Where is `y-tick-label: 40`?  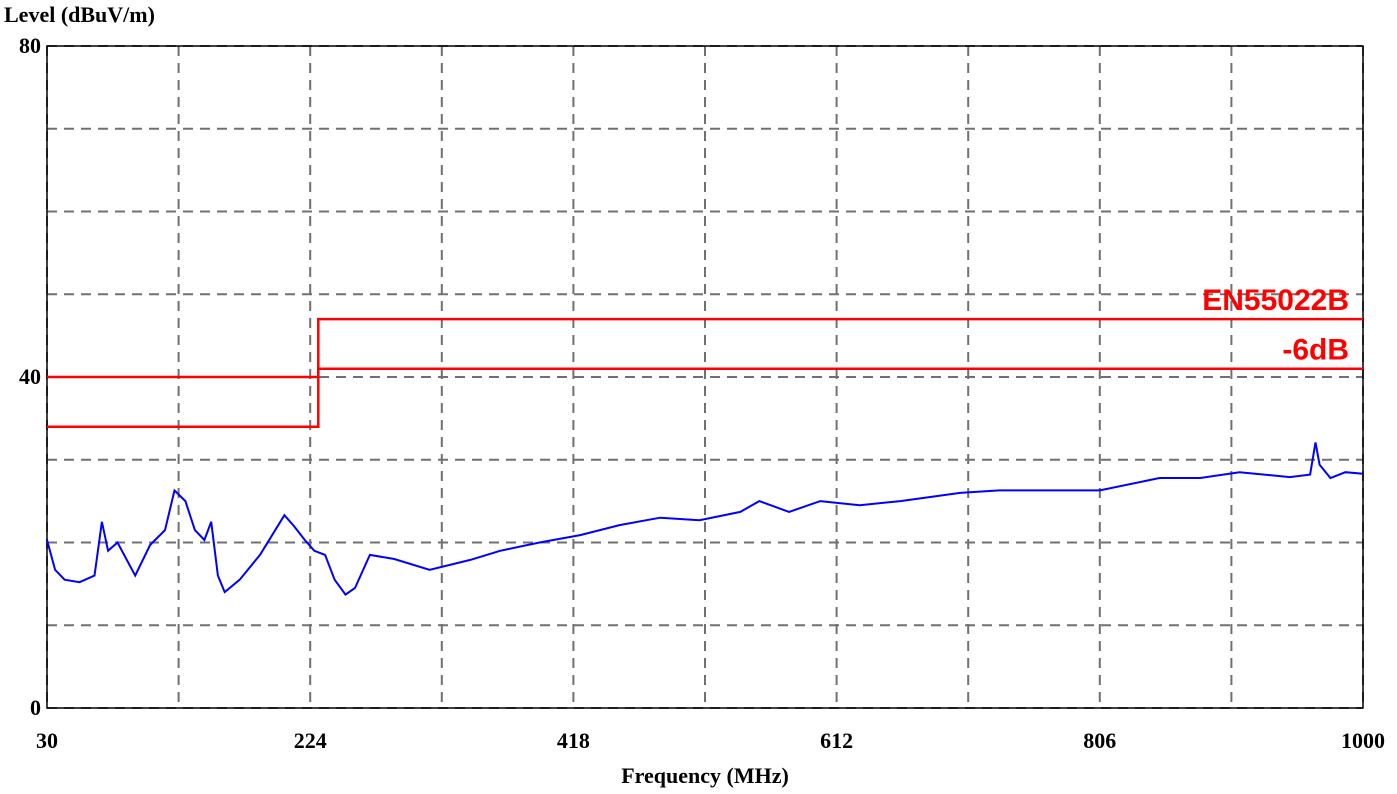
y-tick-label: 40 is located at coordinates (30, 376).